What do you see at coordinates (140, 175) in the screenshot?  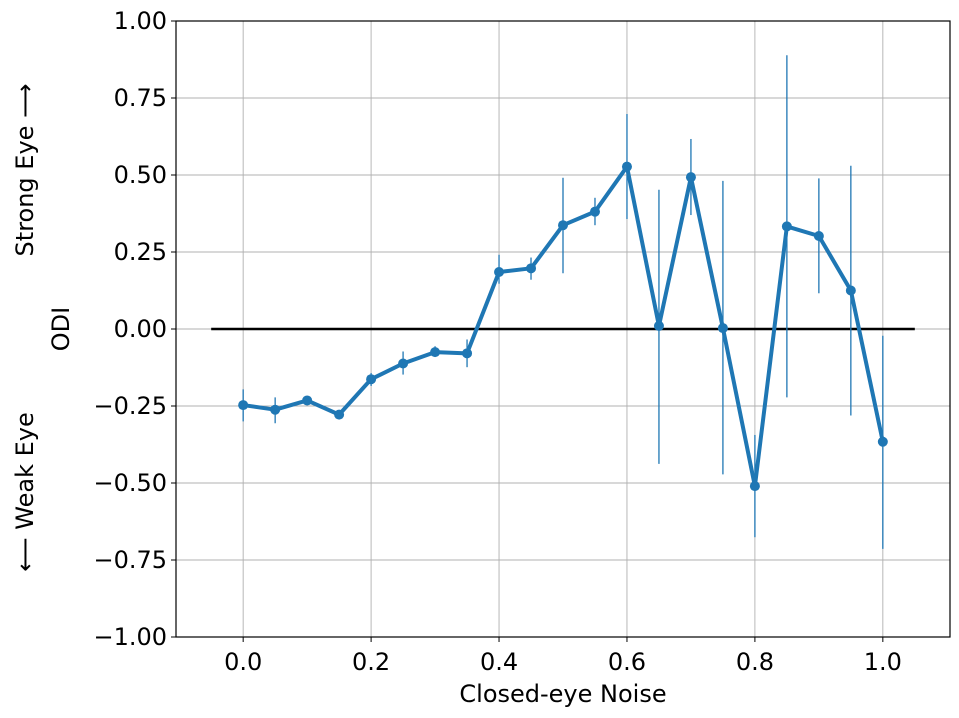 I see `y-tick-label: 0.50` at bounding box center [140, 175].